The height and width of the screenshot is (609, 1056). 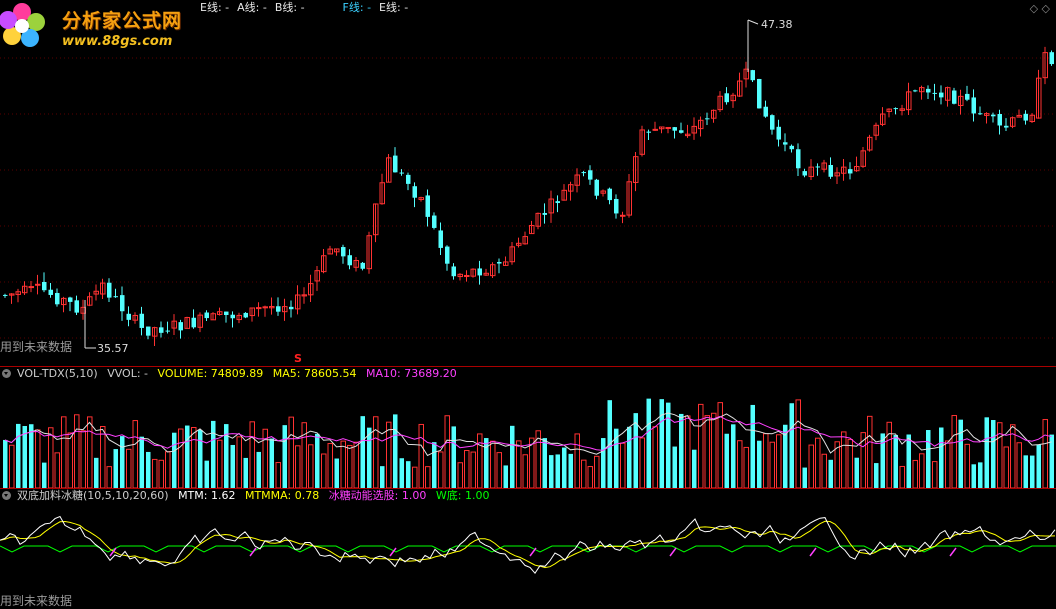 I want to click on panel-option-icons: ◇ ◇, so click(x=1039, y=8).